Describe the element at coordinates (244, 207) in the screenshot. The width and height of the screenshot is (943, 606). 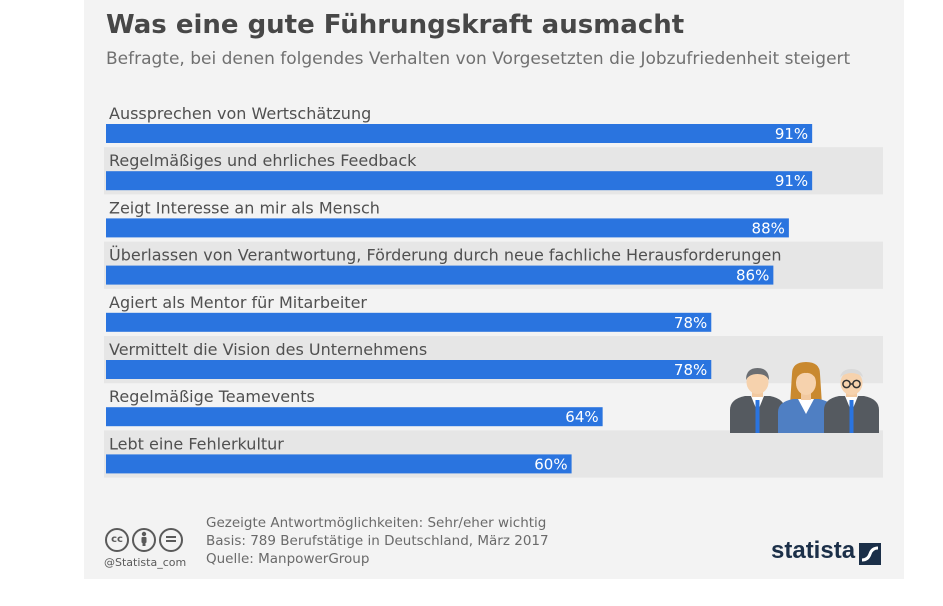
I see `category-label: Zeigt Interesse an mir als Mensch` at that location.